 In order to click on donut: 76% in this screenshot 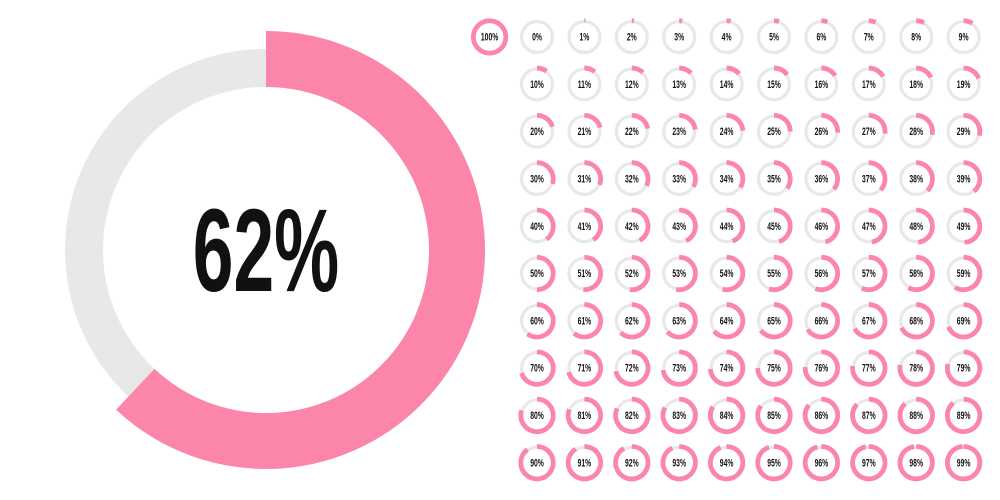, I will do `click(821, 368)`.